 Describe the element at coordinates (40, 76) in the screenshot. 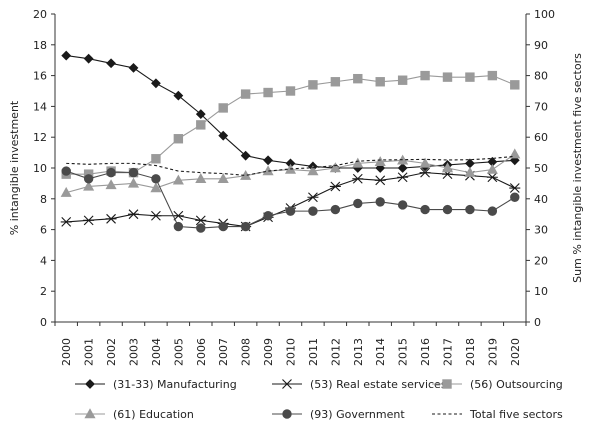

I see `left-tick-label: 16` at that location.